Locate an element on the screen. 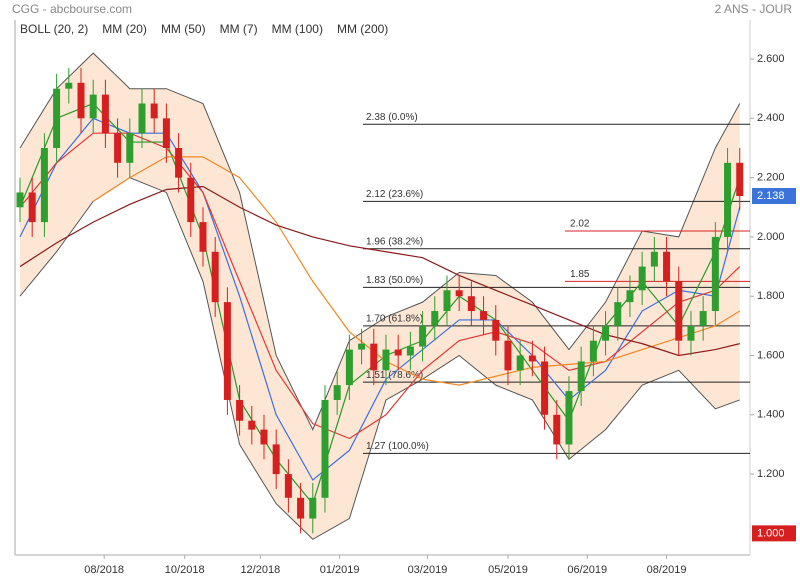 The width and height of the screenshot is (800, 580). x-tick-label: 08/2019 is located at coordinates (667, 570).